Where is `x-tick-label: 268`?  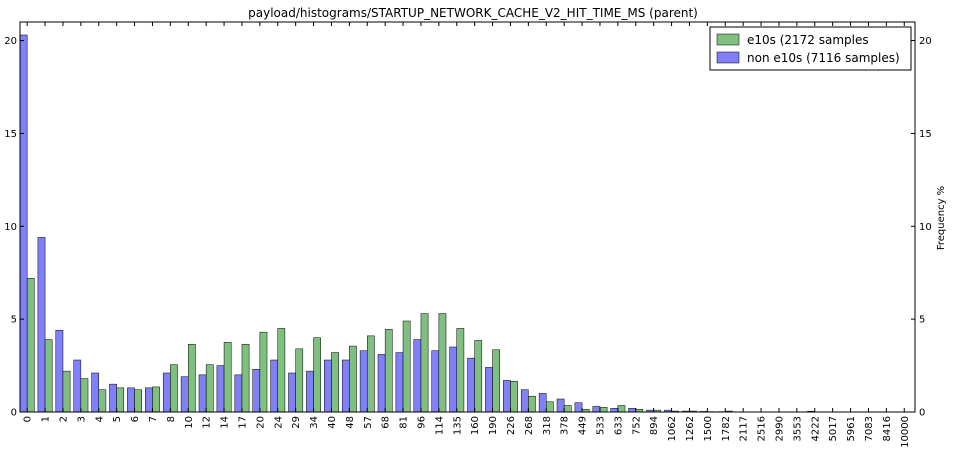 x-tick-label: 268 is located at coordinates (529, 425).